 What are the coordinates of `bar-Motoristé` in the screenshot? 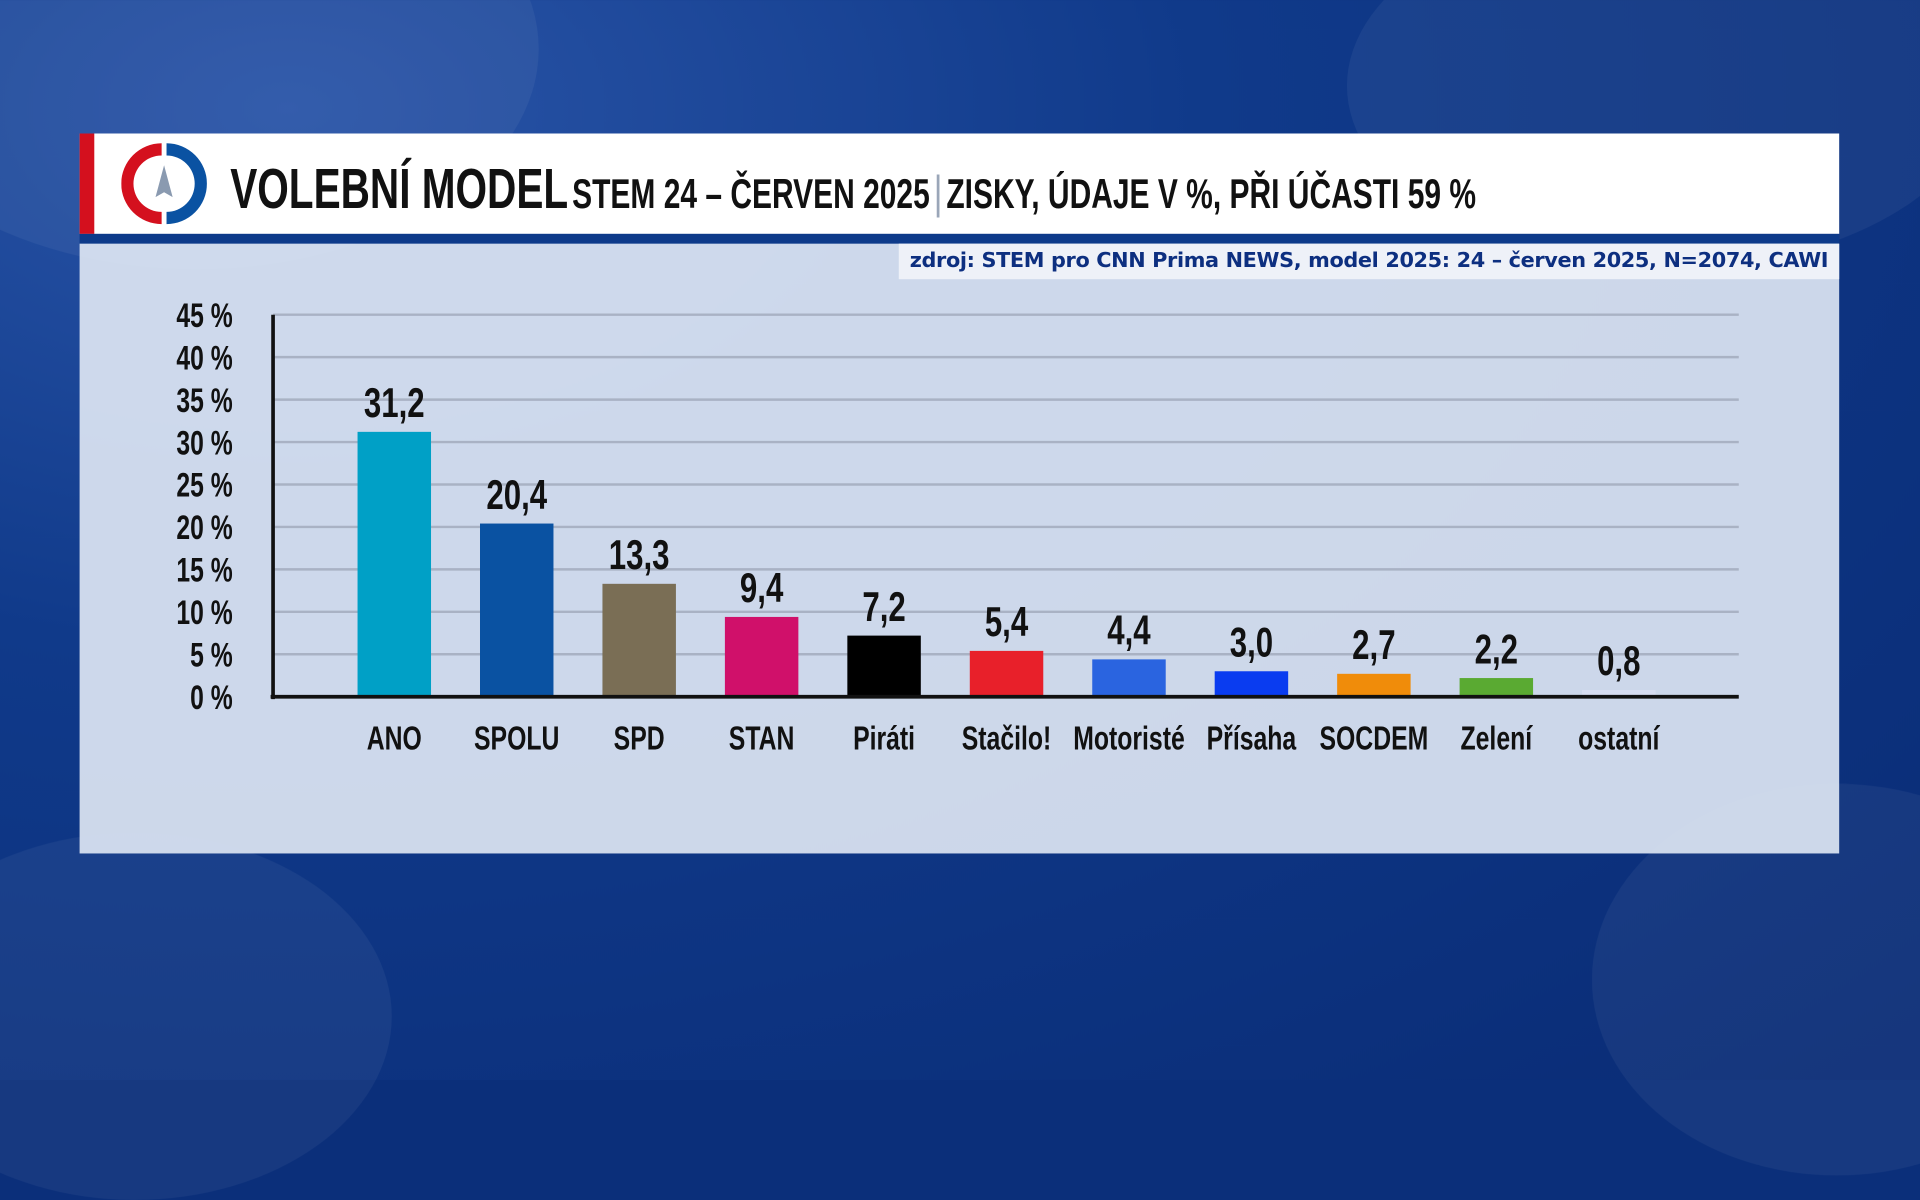 It's located at (1129, 678).